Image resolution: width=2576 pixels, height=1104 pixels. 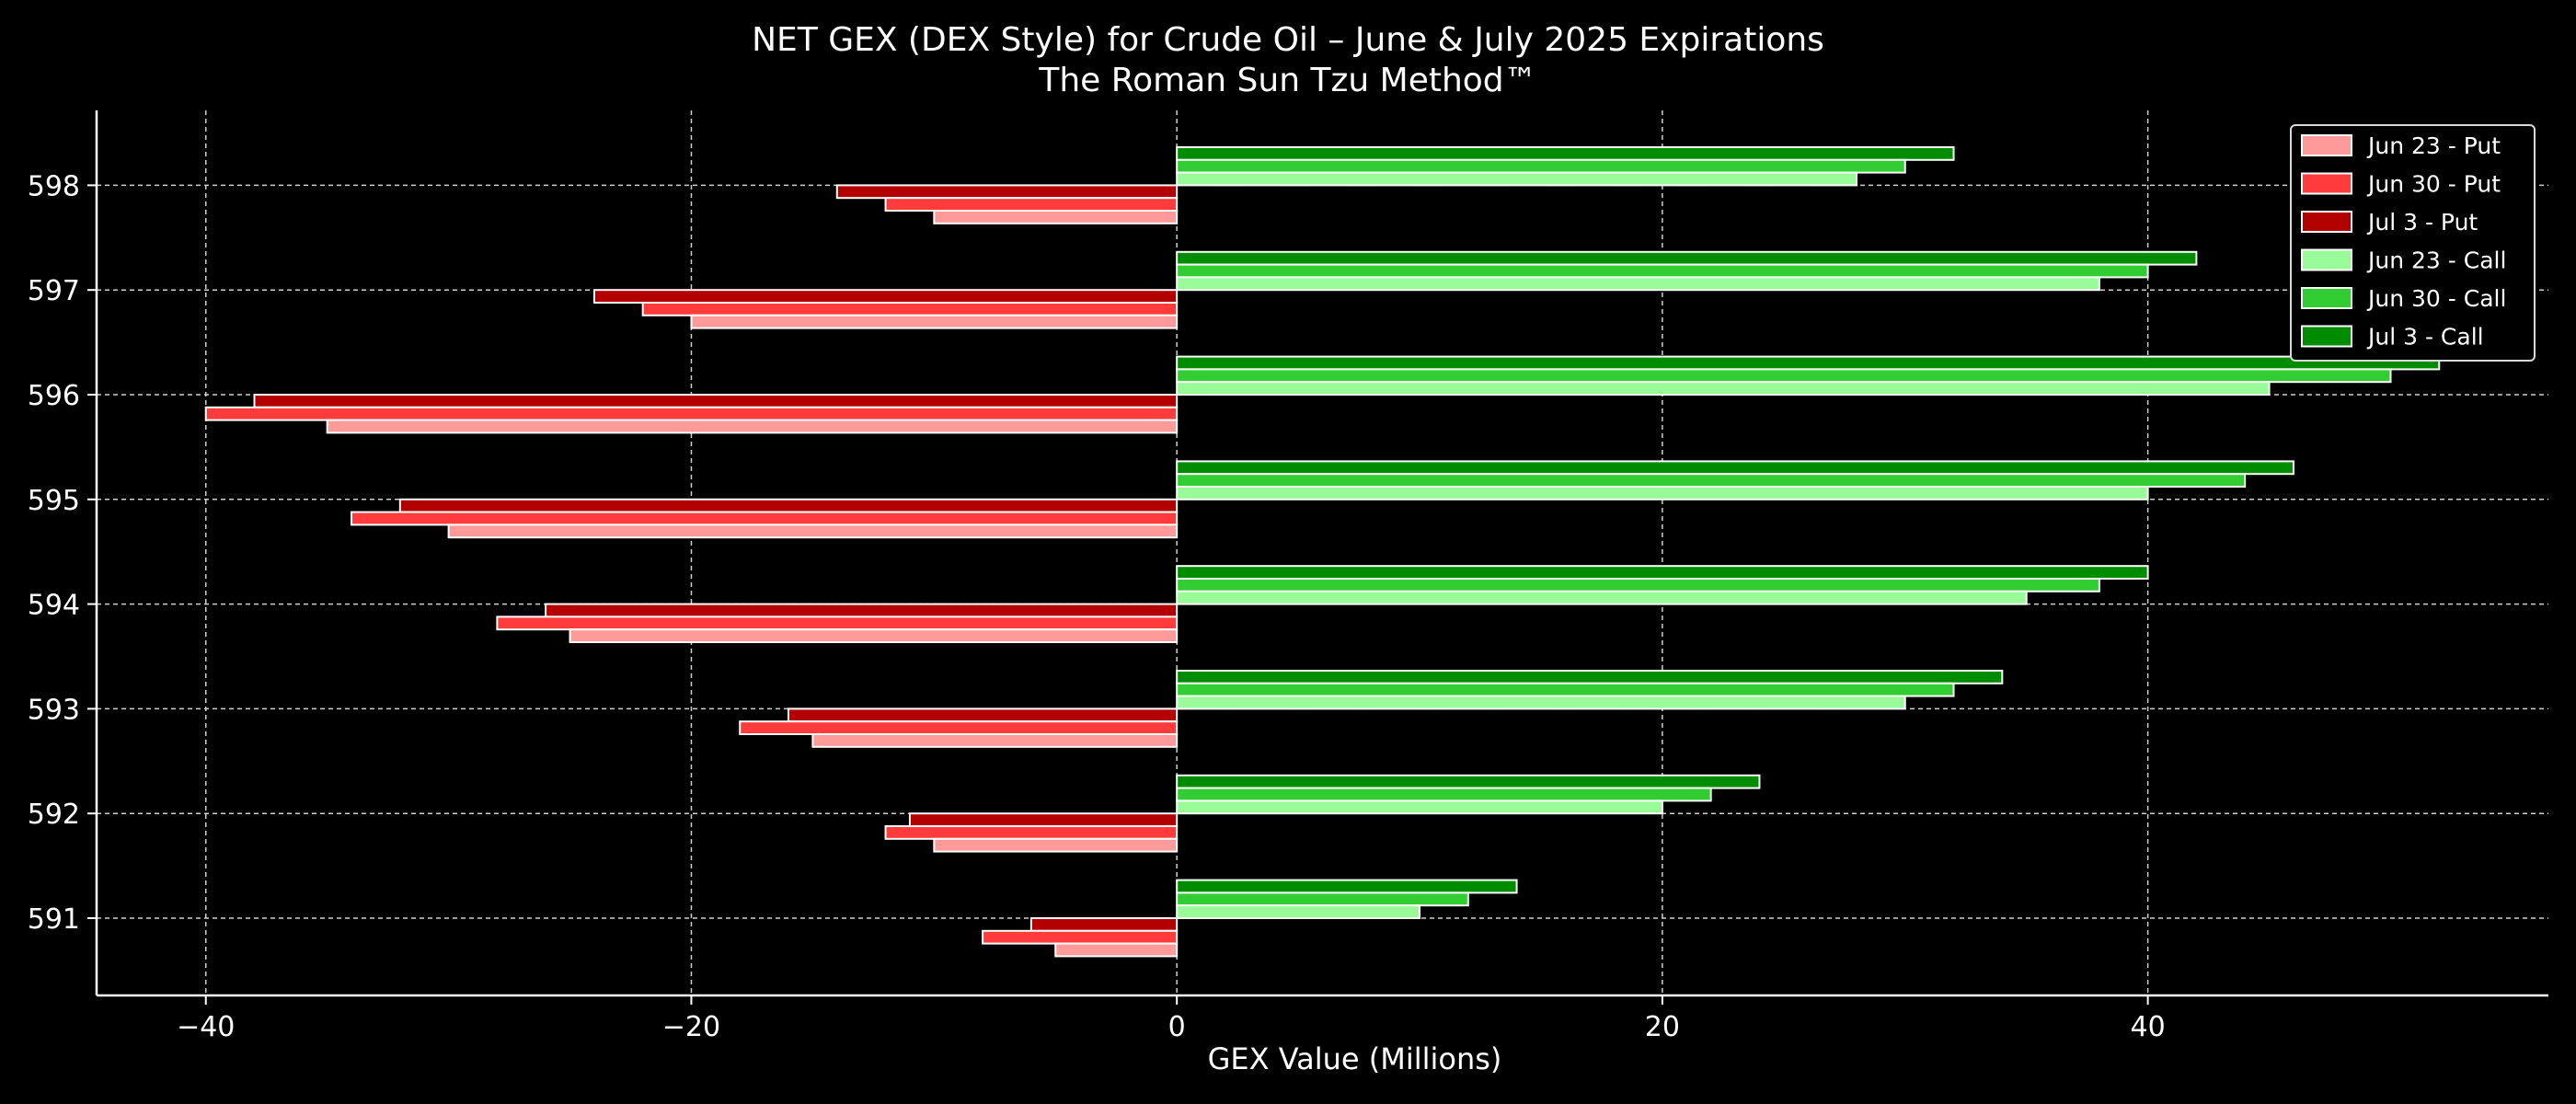 What do you see at coordinates (54, 501) in the screenshot?
I see `y-tick-label: 595` at bounding box center [54, 501].